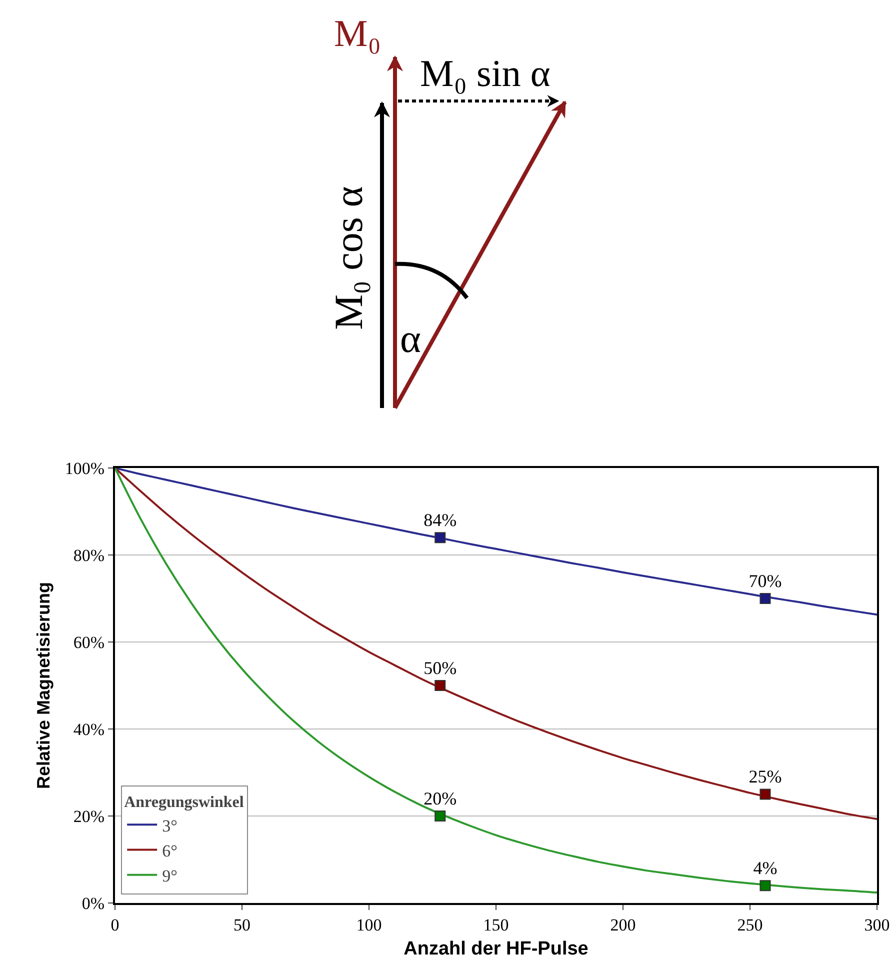 This screenshot has width=895, height=980. What do you see at coordinates (170, 876) in the screenshot?
I see `legend-label: 9°` at bounding box center [170, 876].